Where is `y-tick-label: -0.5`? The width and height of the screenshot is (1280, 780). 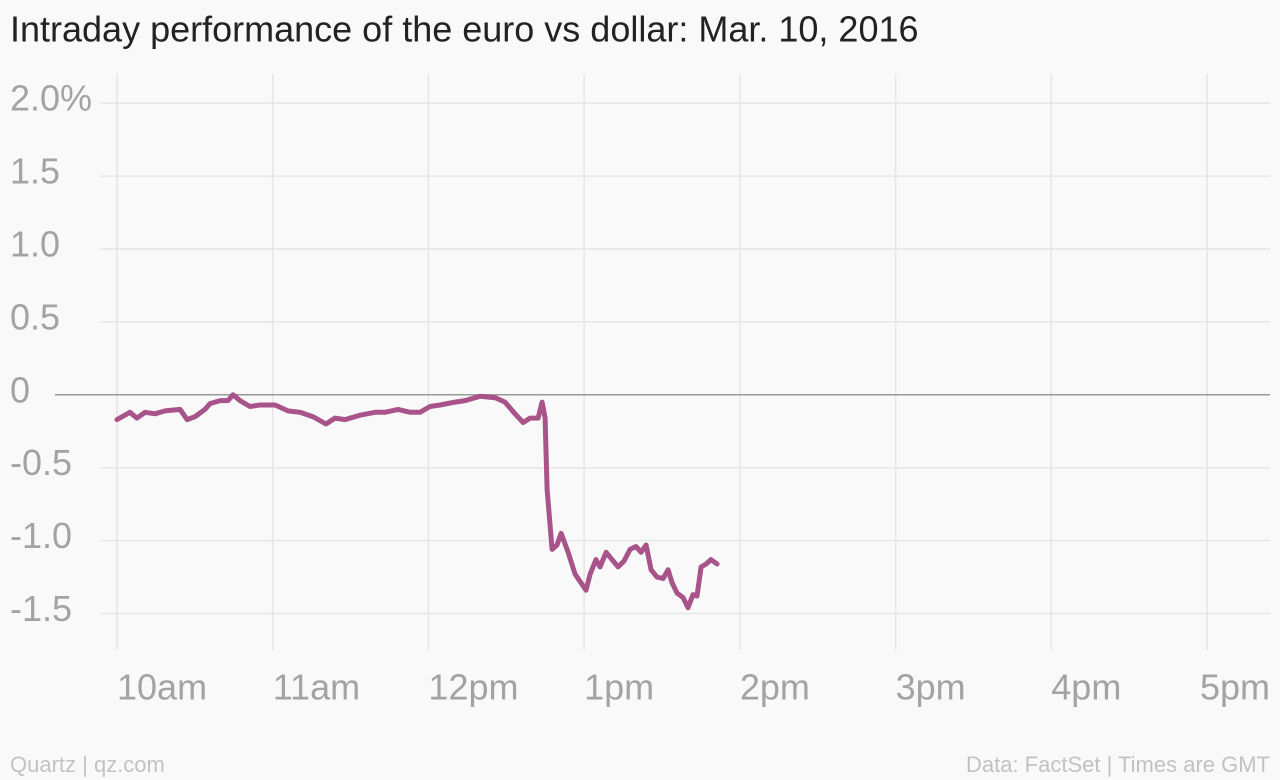 y-tick-label: -0.5 is located at coordinates (41, 462).